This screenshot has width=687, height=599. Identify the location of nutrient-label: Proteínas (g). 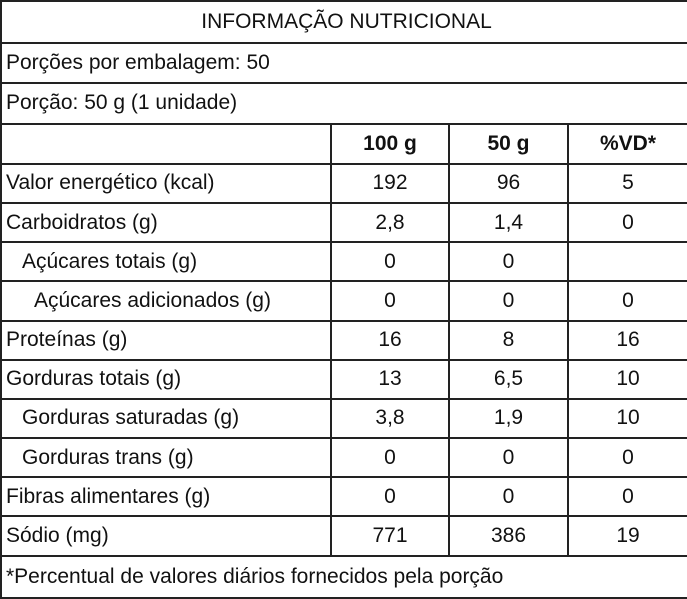
(166, 340).